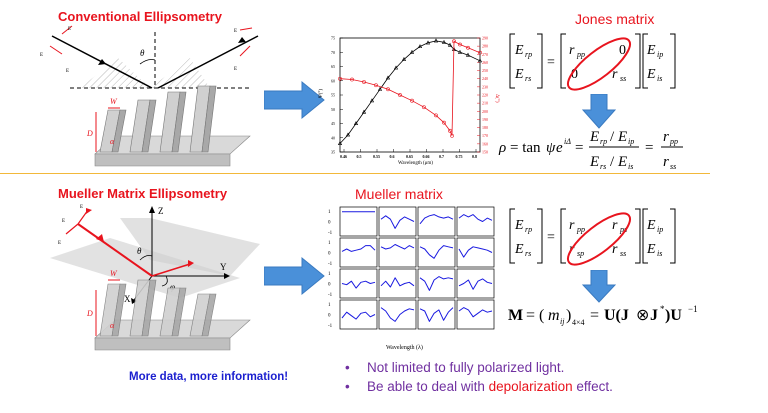  I want to click on depth-label: D, so click(89, 133).